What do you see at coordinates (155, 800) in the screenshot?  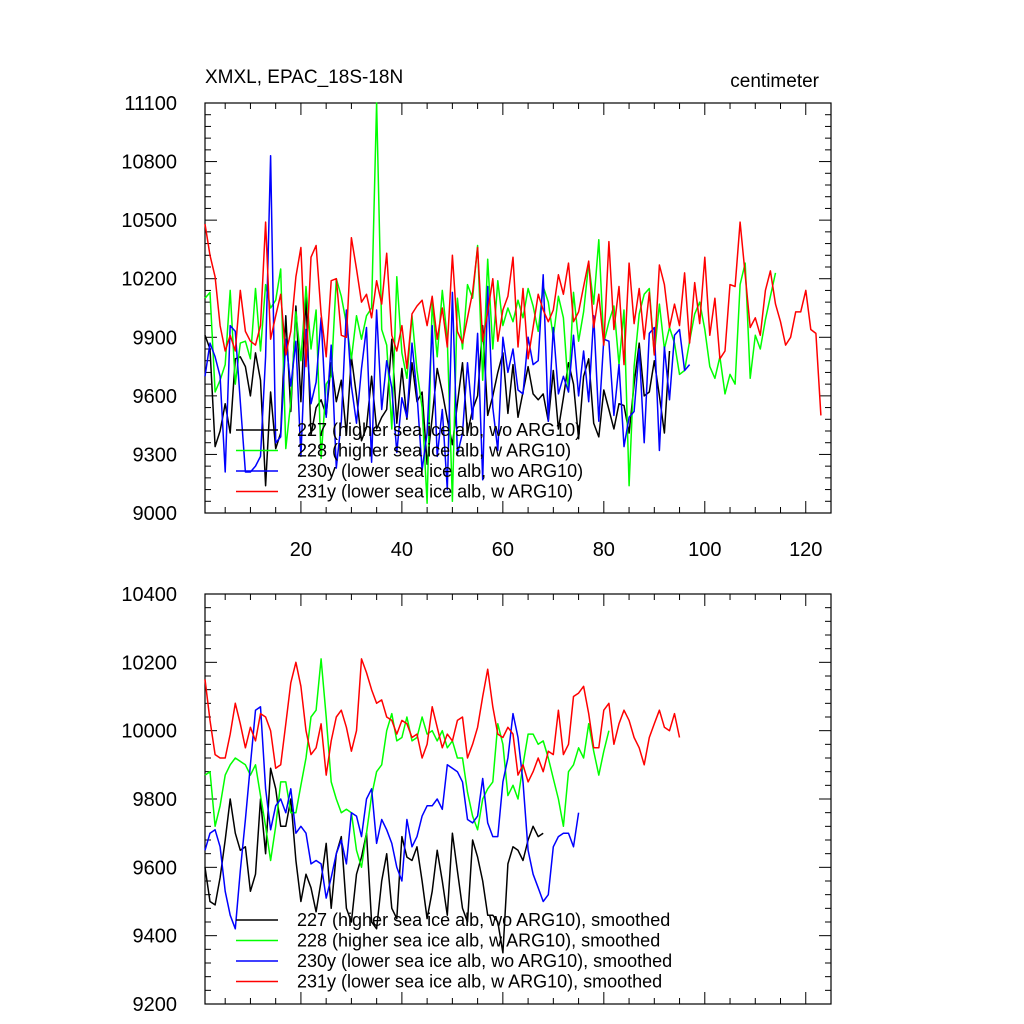 I see `y-tick-label: 9800` at bounding box center [155, 800].